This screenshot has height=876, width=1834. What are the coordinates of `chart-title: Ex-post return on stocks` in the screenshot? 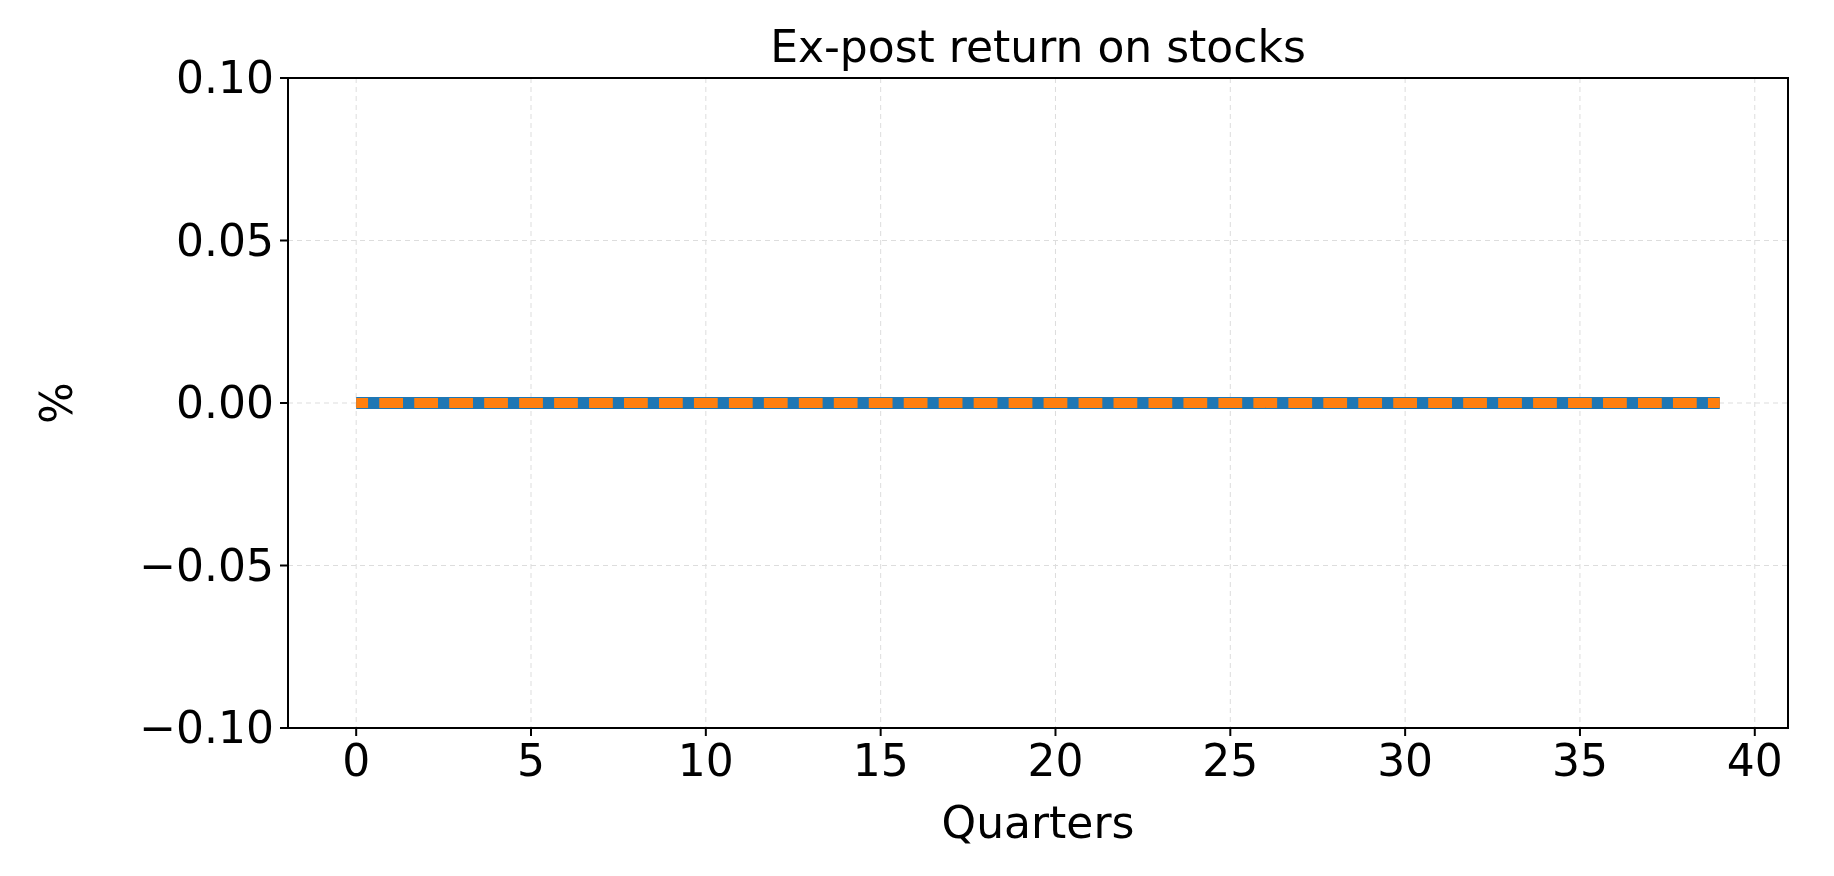 It's located at (1038, 46).